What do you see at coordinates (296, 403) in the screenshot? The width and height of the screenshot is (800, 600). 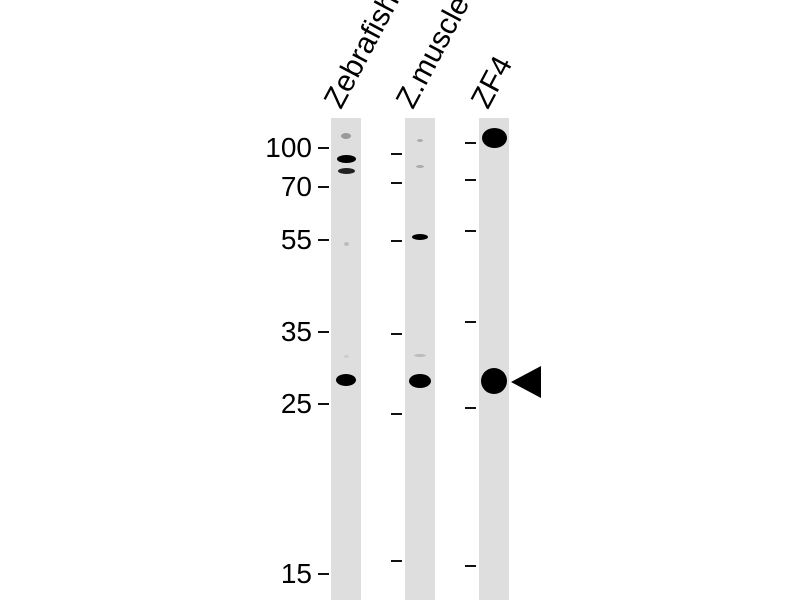 I see `mw-label-25: 25` at bounding box center [296, 403].